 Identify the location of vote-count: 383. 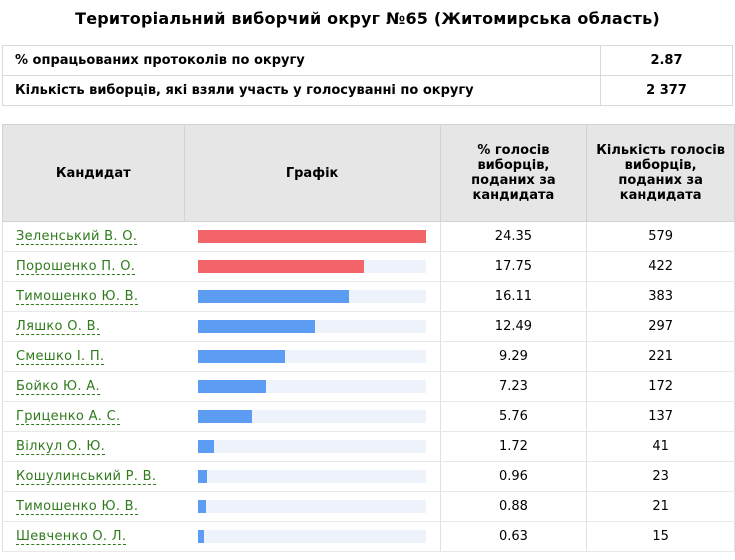
(660, 296).